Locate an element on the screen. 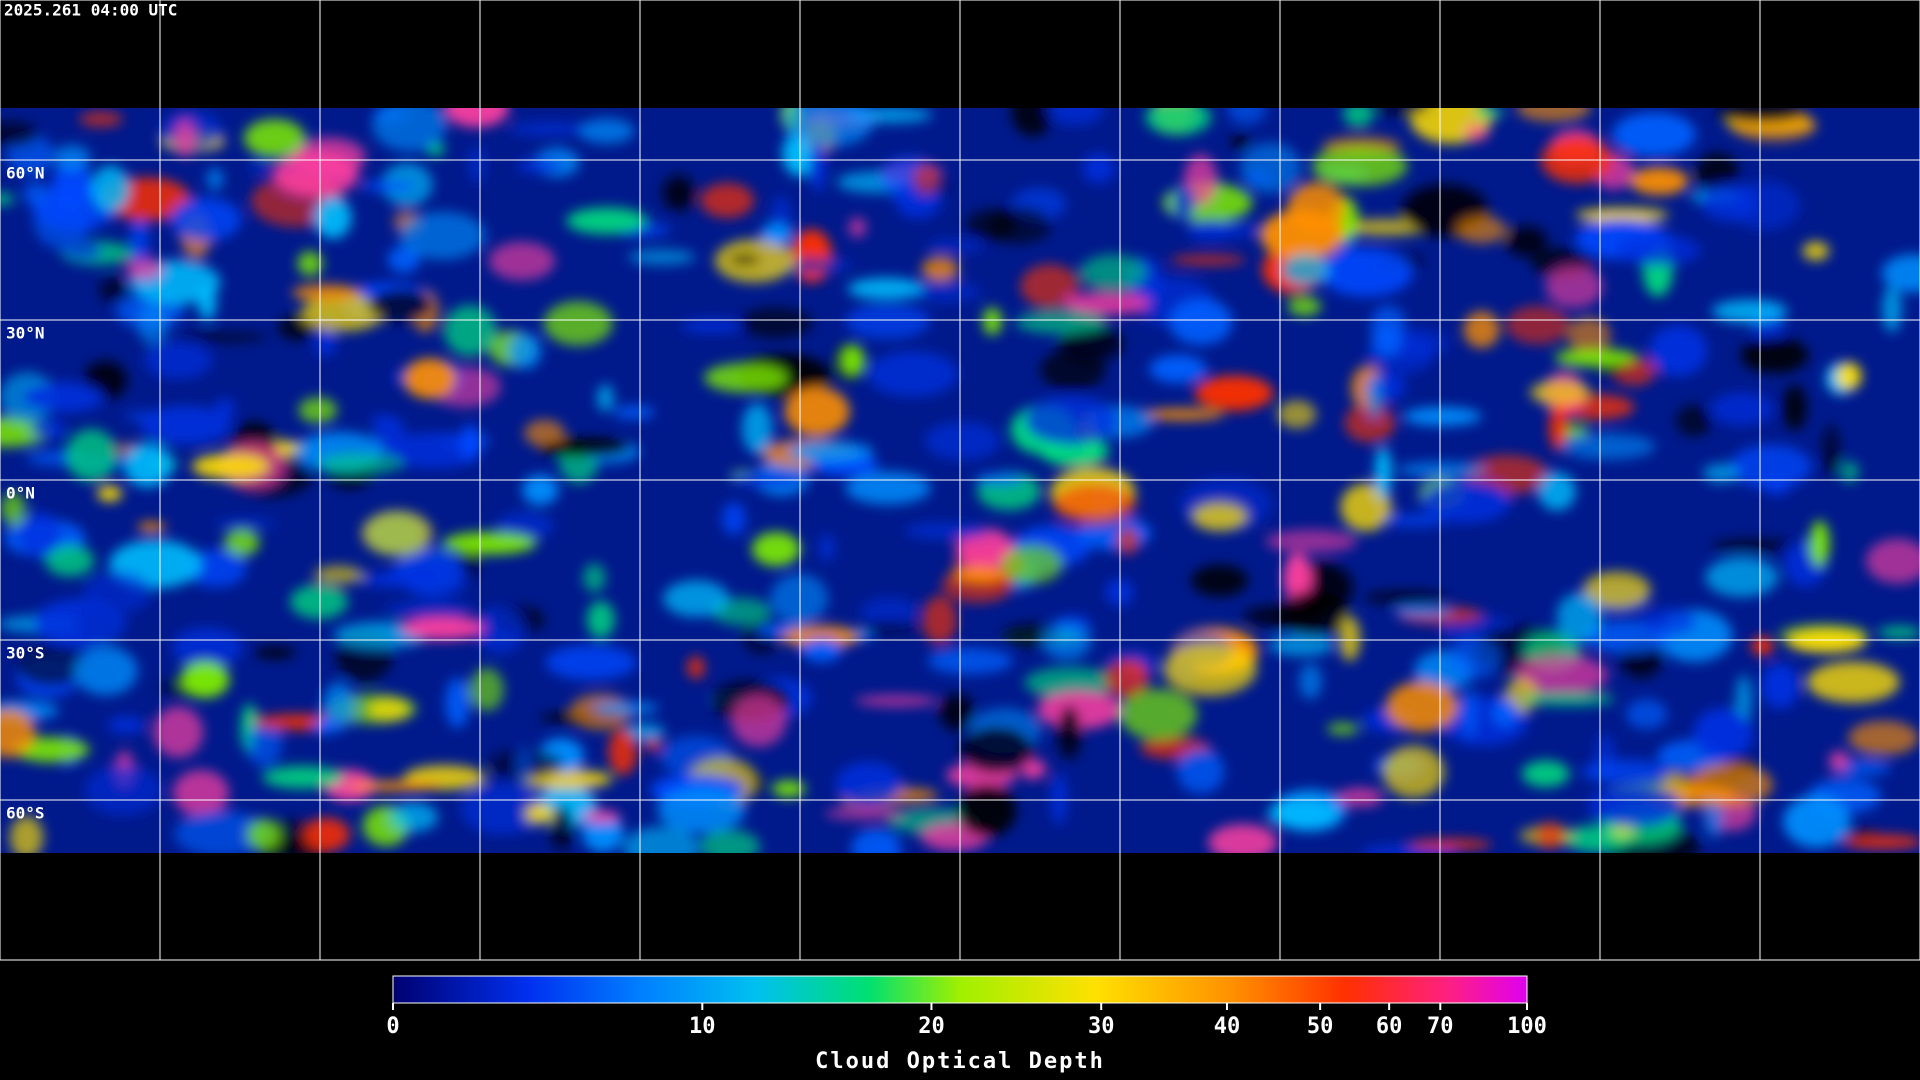 This screenshot has height=1080, width=1920. latitude-label: 60°S is located at coordinates (25, 813).